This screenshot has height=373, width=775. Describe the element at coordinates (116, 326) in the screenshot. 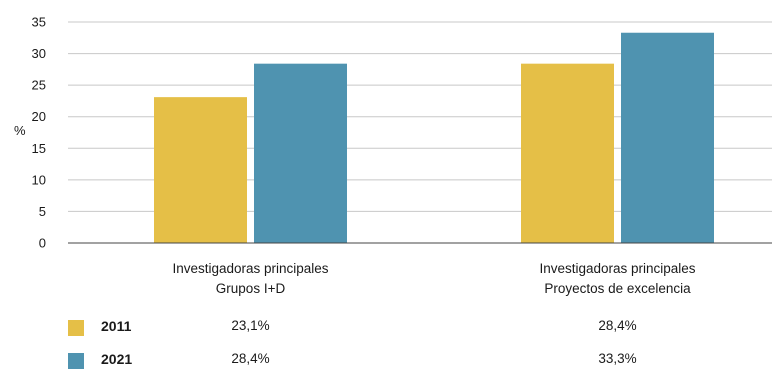

I see `series-name: 2011` at that location.